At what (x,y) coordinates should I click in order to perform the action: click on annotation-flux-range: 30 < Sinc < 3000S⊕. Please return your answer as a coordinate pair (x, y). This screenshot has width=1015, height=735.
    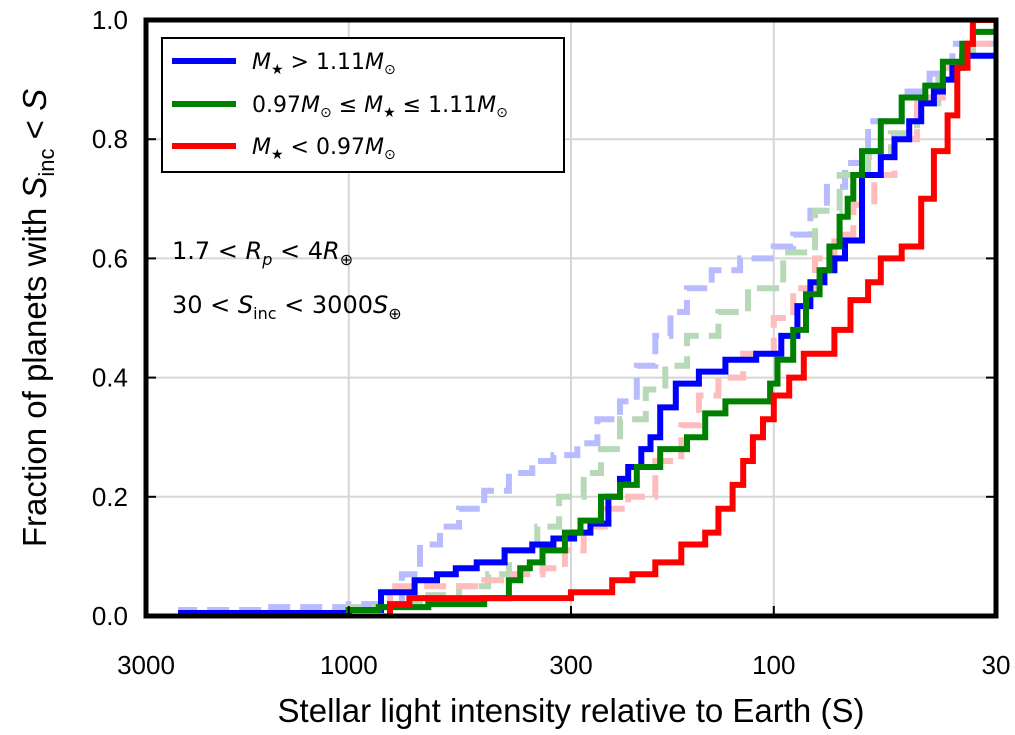
    Looking at the image, I should click on (287, 307).